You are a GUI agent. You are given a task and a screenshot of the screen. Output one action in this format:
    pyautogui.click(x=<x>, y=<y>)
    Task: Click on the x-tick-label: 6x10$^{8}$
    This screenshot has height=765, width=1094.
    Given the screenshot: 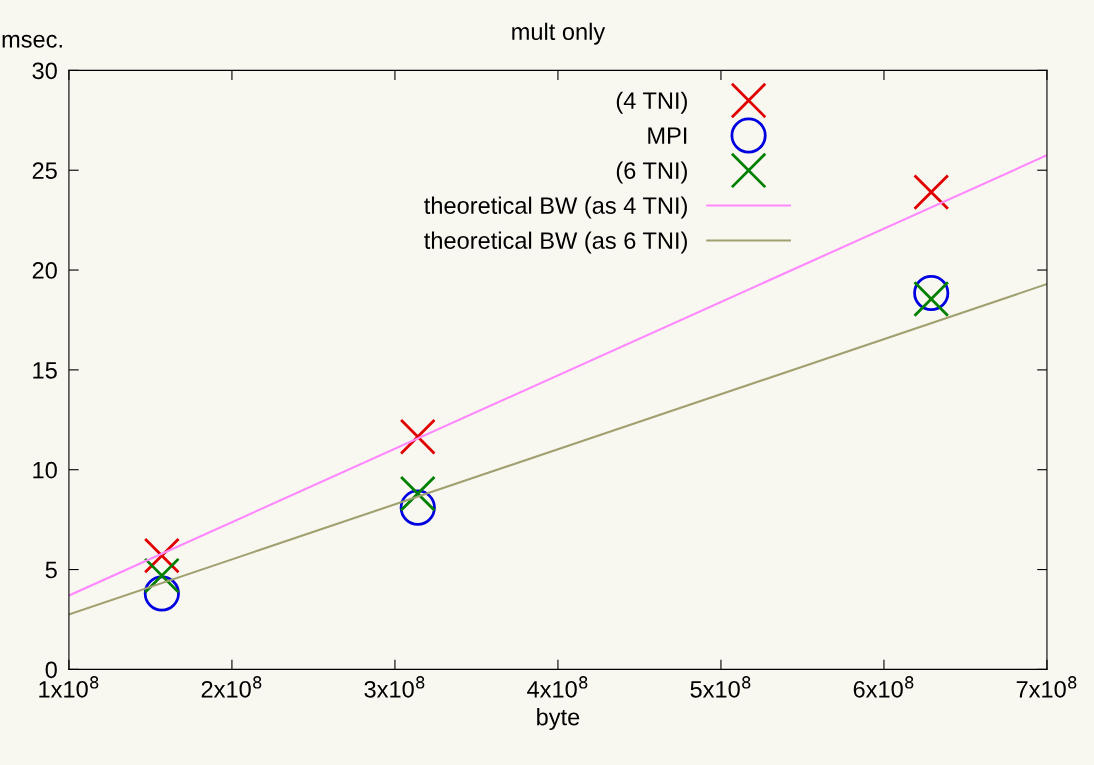 What is the action you would take?
    pyautogui.click(x=883, y=687)
    